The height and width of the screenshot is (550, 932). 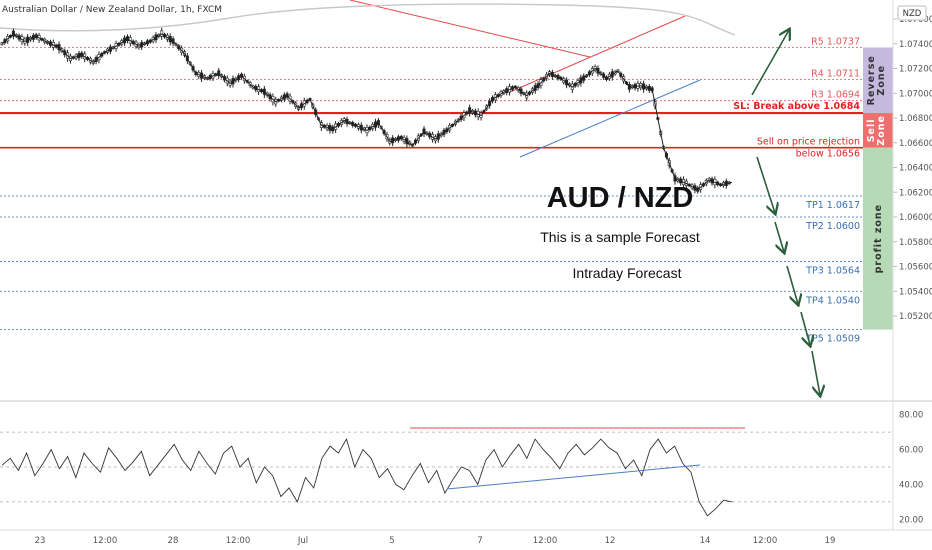 What do you see at coordinates (871, 130) in the screenshot?
I see `zone-label: Sell` at bounding box center [871, 130].